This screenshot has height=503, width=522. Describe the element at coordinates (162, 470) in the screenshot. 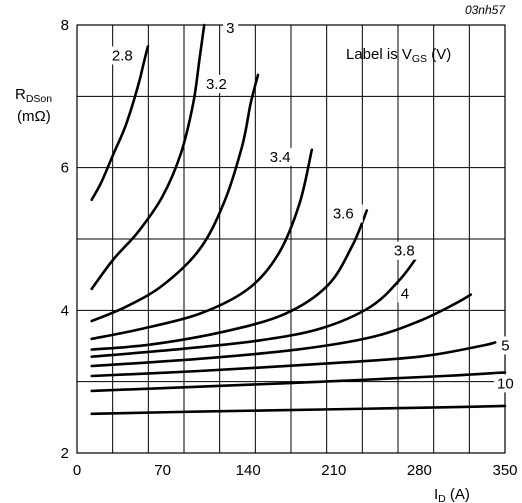

I see `x-tick-label: 70` at that location.